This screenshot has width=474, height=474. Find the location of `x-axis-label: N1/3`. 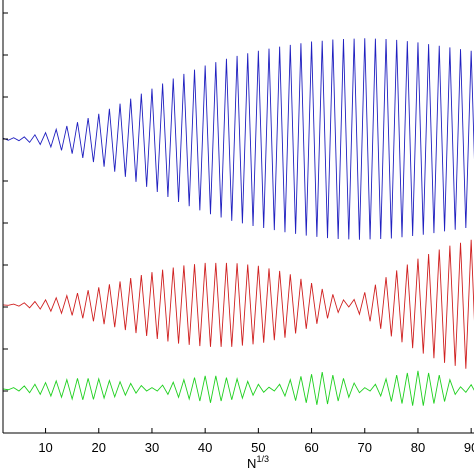

x-axis-label: N1/3 is located at coordinates (258, 462).